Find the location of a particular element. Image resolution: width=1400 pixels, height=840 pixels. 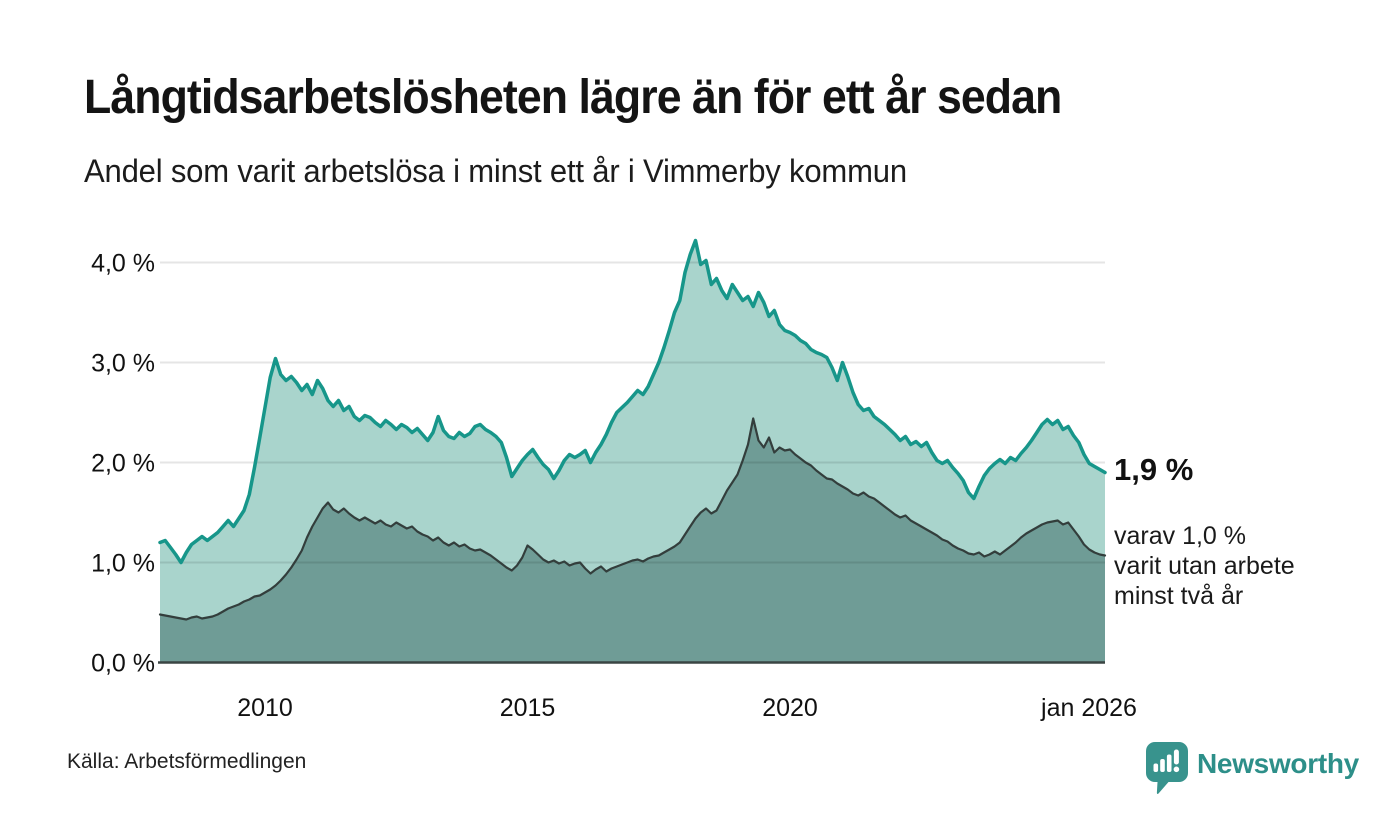

note-line-3: minst två år is located at coordinates (1179, 596).